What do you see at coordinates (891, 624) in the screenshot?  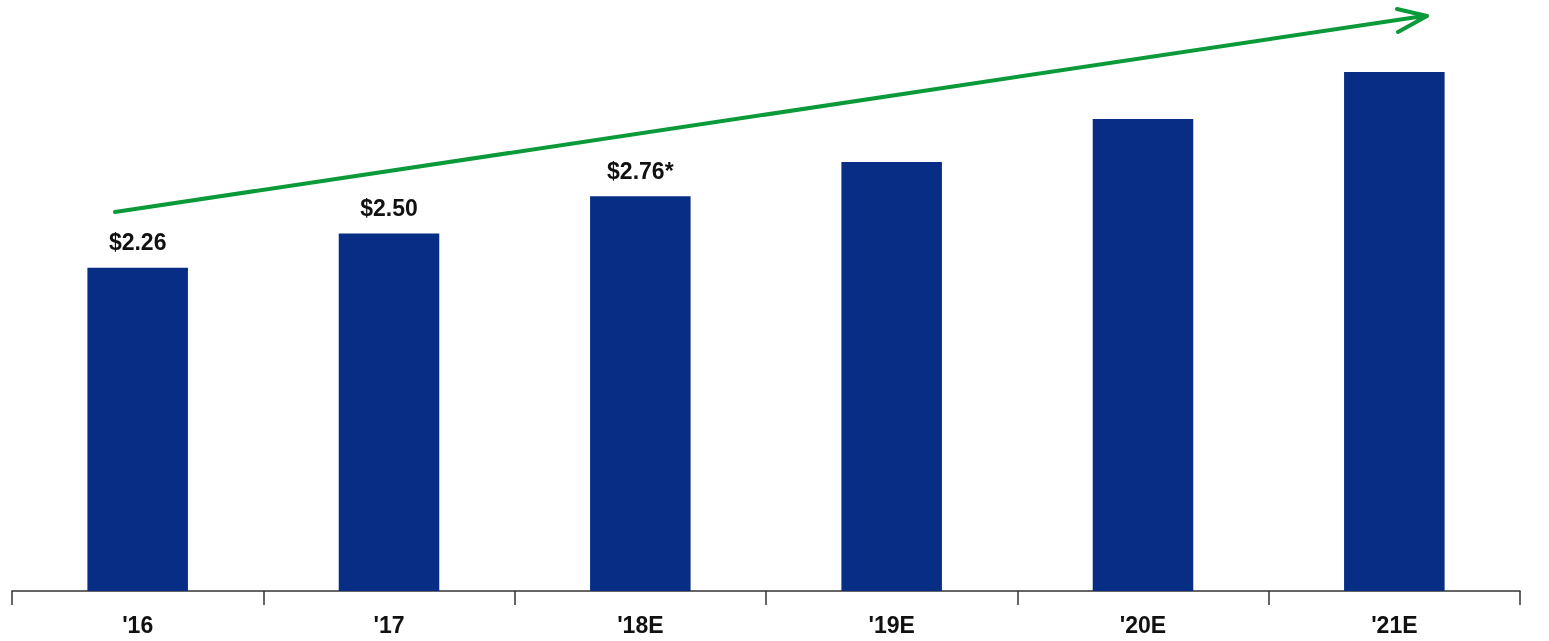 I see `x-tick-label: '19E` at bounding box center [891, 624].